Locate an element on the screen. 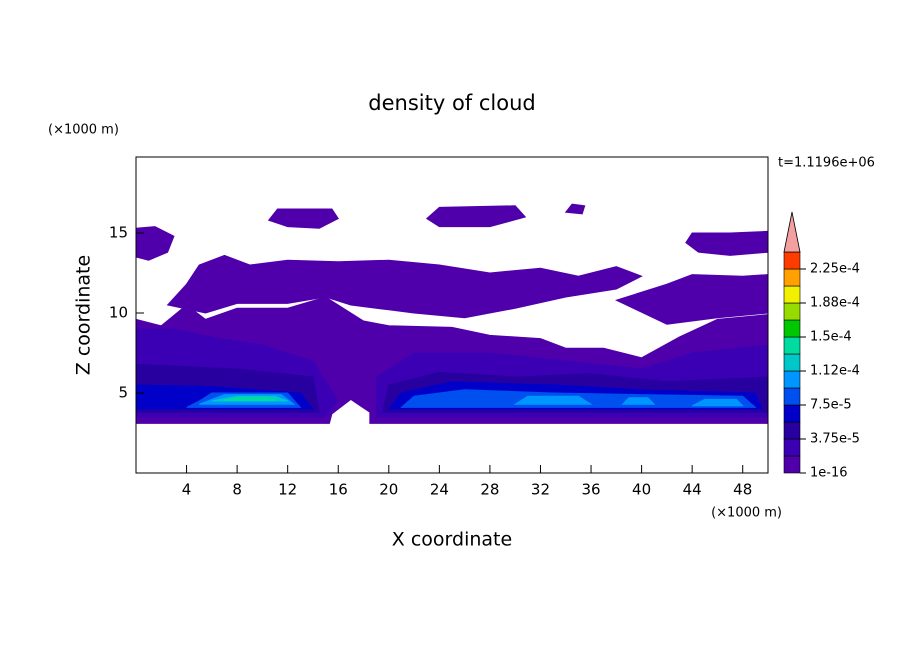 This screenshot has height=654, width=904. x-tick-label: 12 is located at coordinates (287, 490).